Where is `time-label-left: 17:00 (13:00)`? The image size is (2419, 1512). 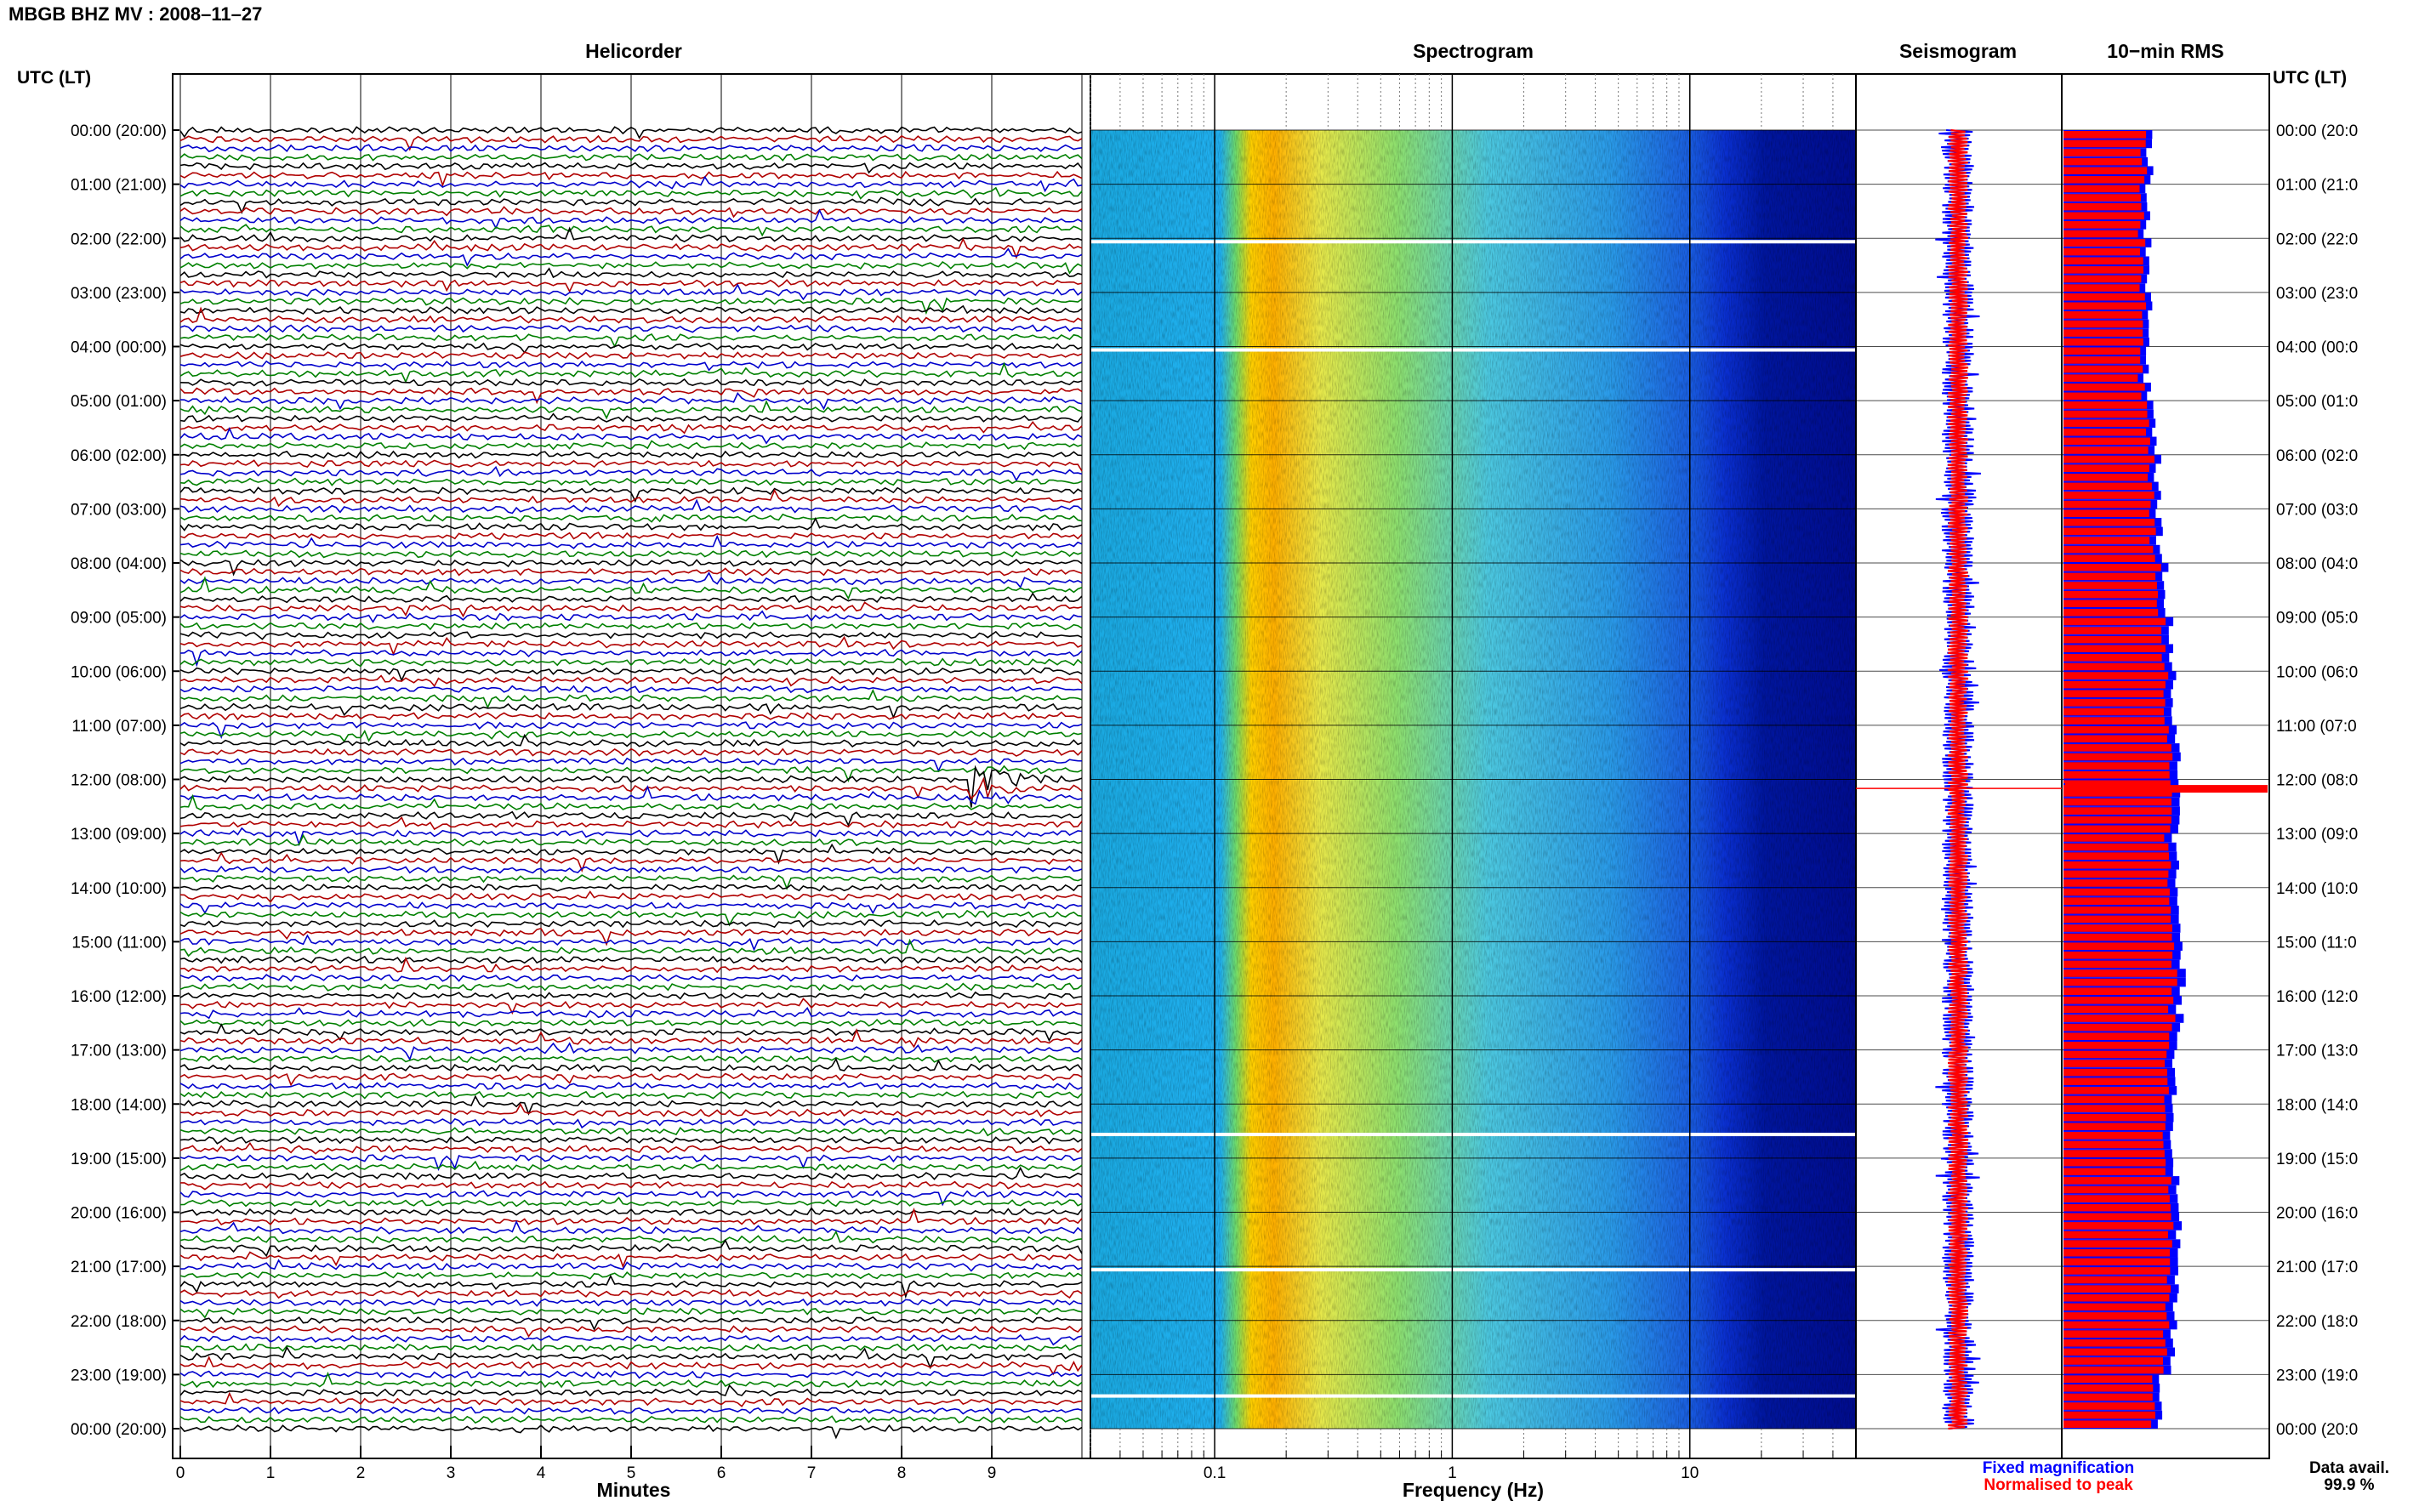
time-label-left: 17:00 (13:00) is located at coordinates (119, 1051).